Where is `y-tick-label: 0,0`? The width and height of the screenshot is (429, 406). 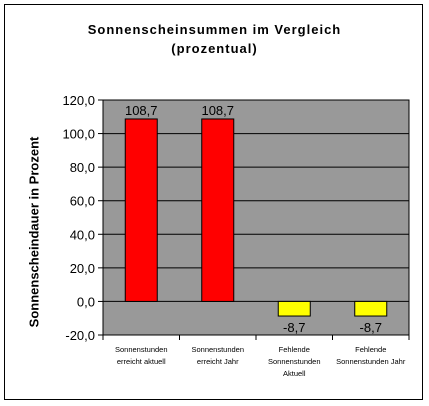
y-tick-label: 0,0 is located at coordinates (86, 301).